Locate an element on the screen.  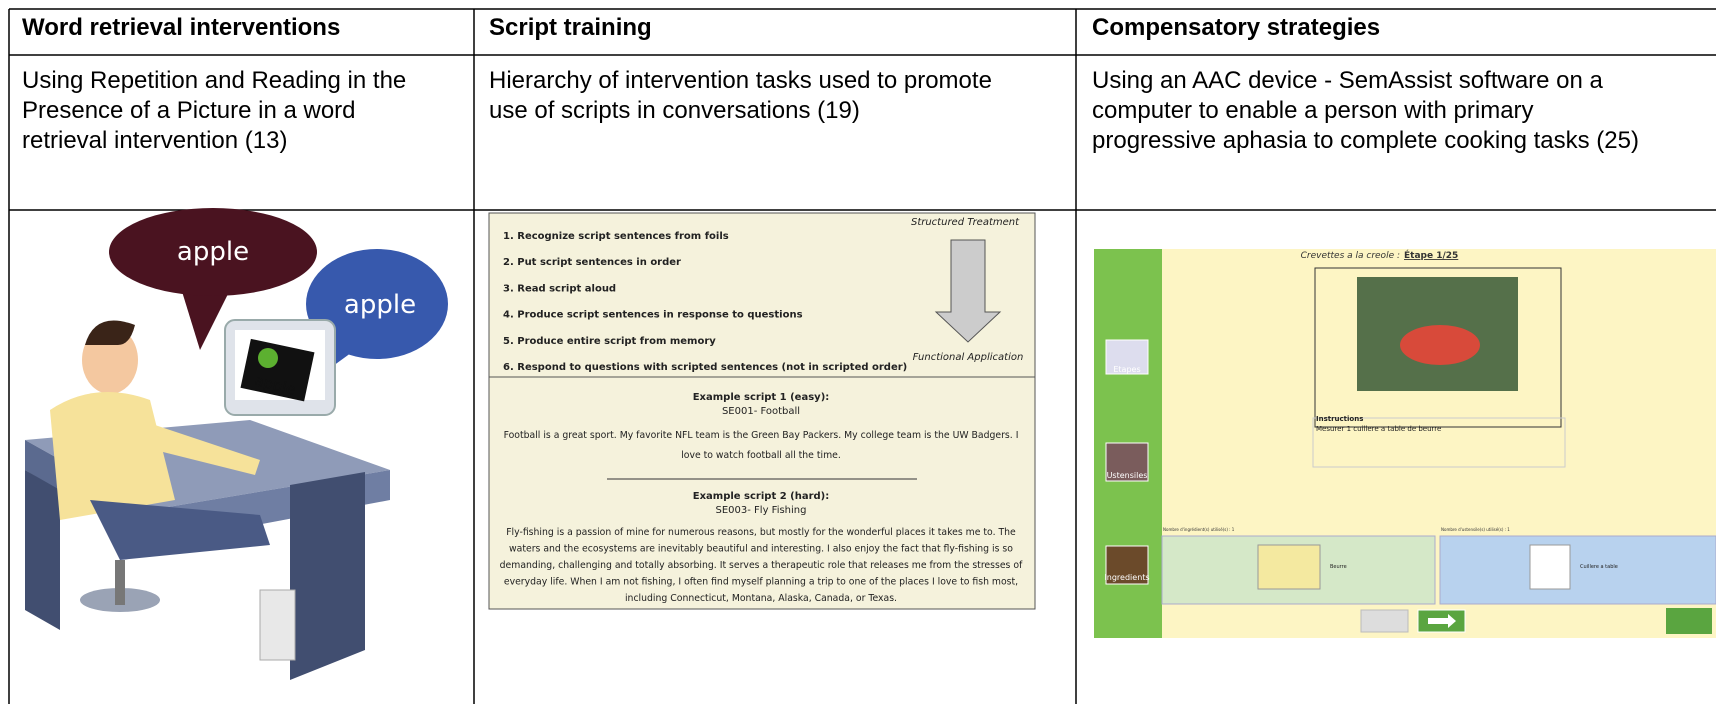
example-title: Example script 1 (easy): is located at coordinates (761, 397).